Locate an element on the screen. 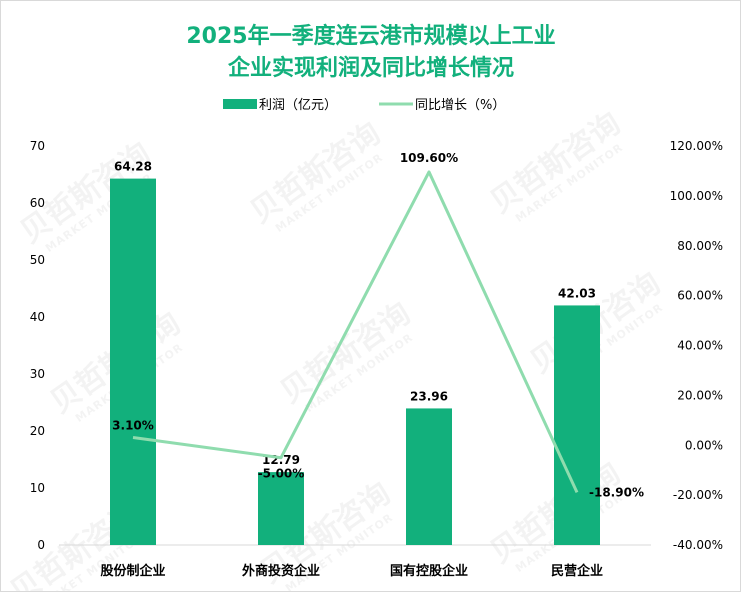  line-data-label: 3.10% is located at coordinates (133, 426).